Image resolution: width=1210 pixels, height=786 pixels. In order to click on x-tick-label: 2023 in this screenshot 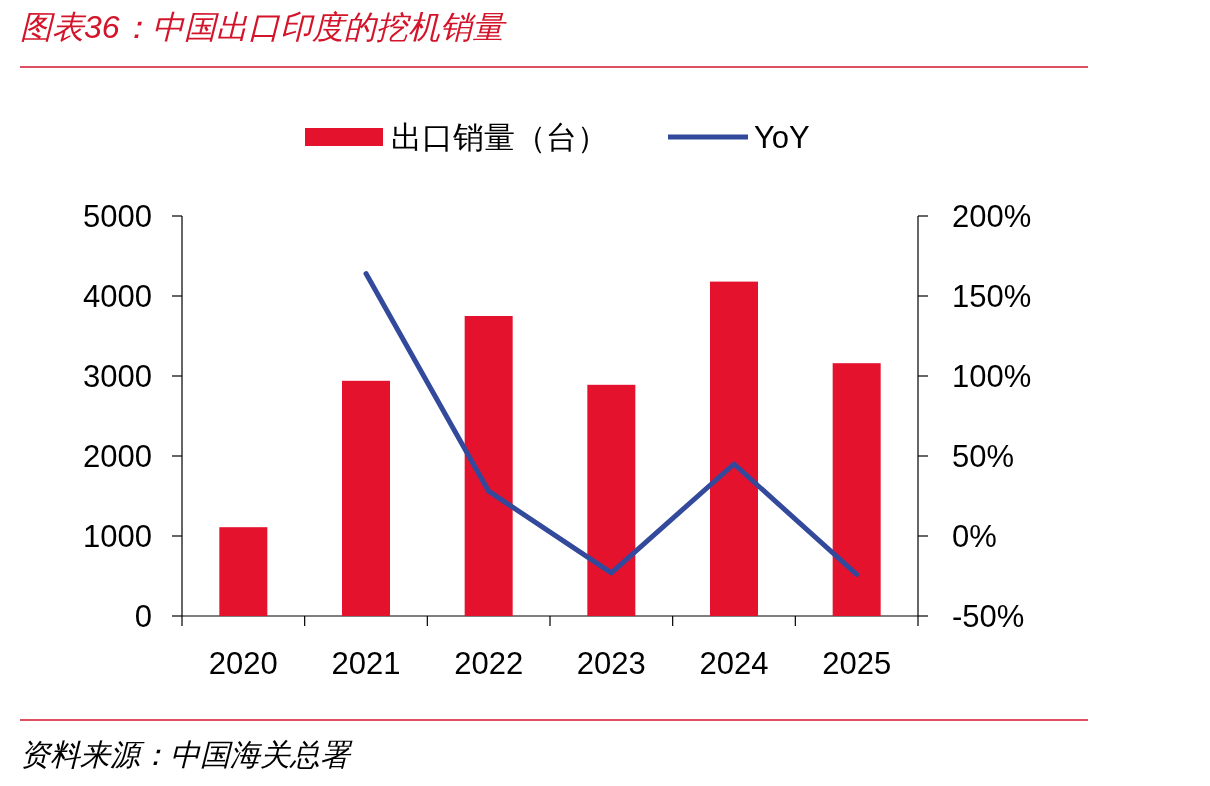, I will do `click(611, 663)`.